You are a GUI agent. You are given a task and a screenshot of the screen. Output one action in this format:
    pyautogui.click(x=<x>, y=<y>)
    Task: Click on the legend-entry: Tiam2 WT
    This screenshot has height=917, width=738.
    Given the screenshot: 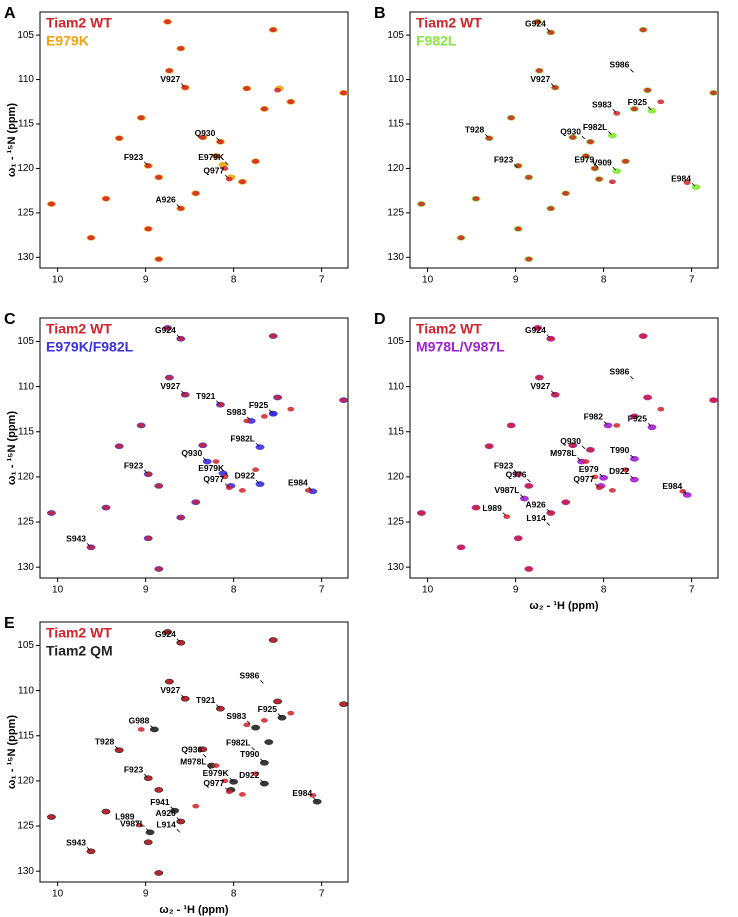 What is the action you would take?
    pyautogui.click(x=79, y=23)
    